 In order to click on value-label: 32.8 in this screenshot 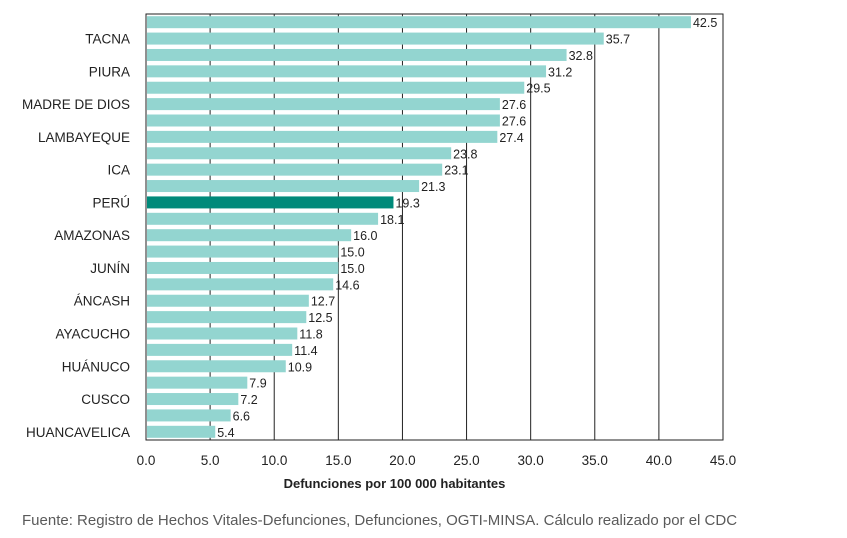, I will do `click(581, 56)`.